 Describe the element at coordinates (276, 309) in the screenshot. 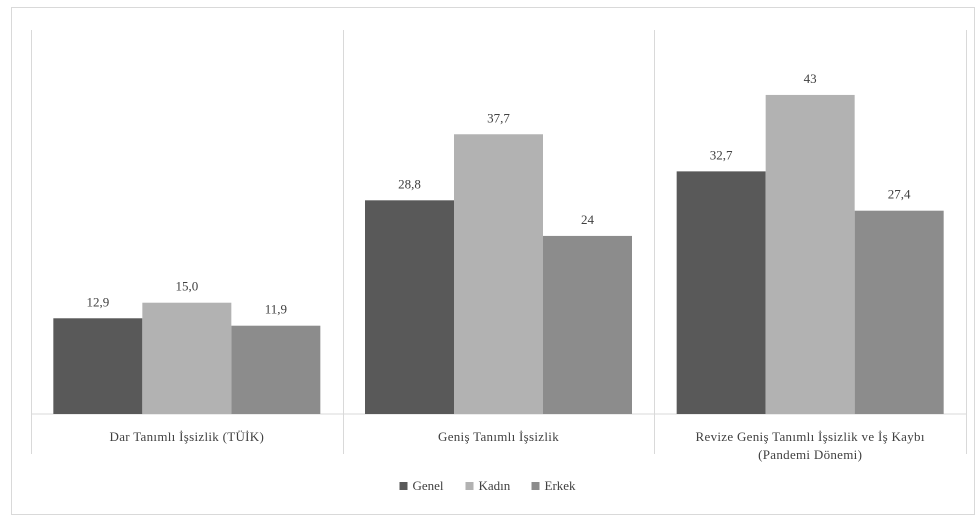

I see `data-label: 11,9` at that location.